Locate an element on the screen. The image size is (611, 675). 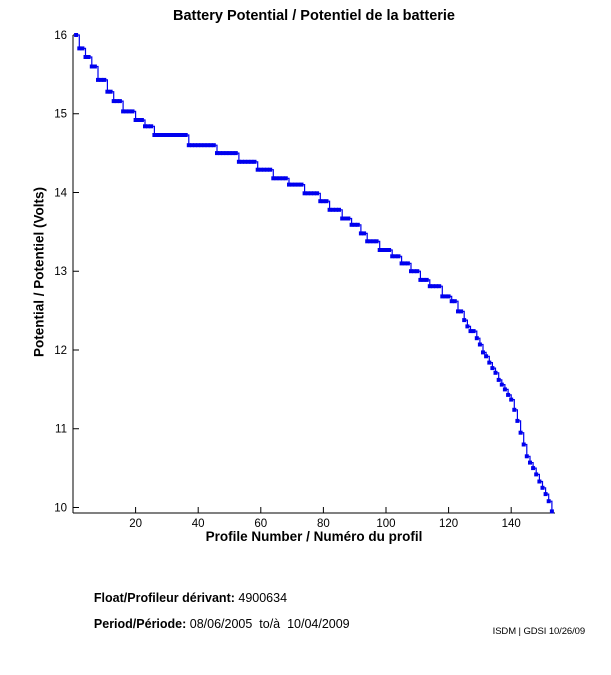
x-tick-label: 80 is located at coordinates (323, 524).